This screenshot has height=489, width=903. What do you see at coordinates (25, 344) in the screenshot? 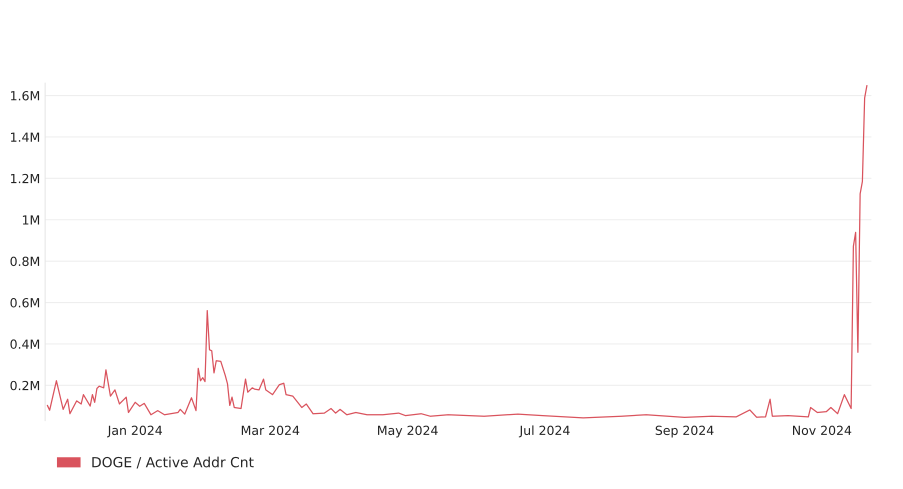
I see `y-tick-label: 0.4M` at bounding box center [25, 344].